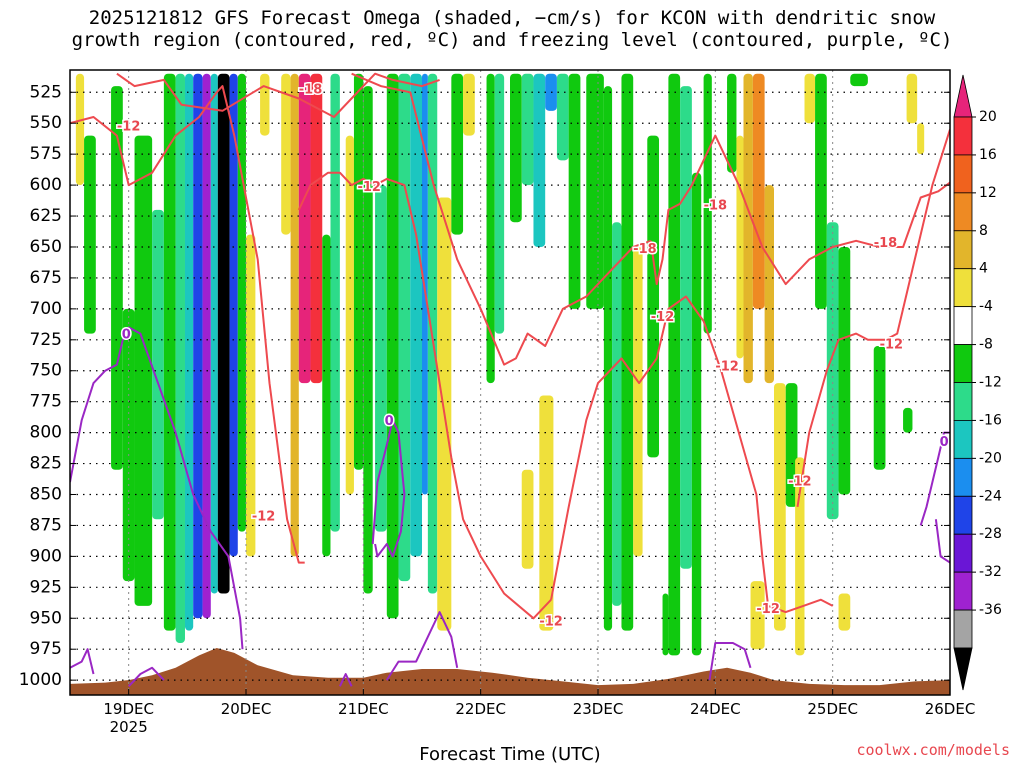 This screenshot has height=768, width=1024. Describe the element at coordinates (126, 334) in the screenshot. I see `contour-label-13: 0` at that location.